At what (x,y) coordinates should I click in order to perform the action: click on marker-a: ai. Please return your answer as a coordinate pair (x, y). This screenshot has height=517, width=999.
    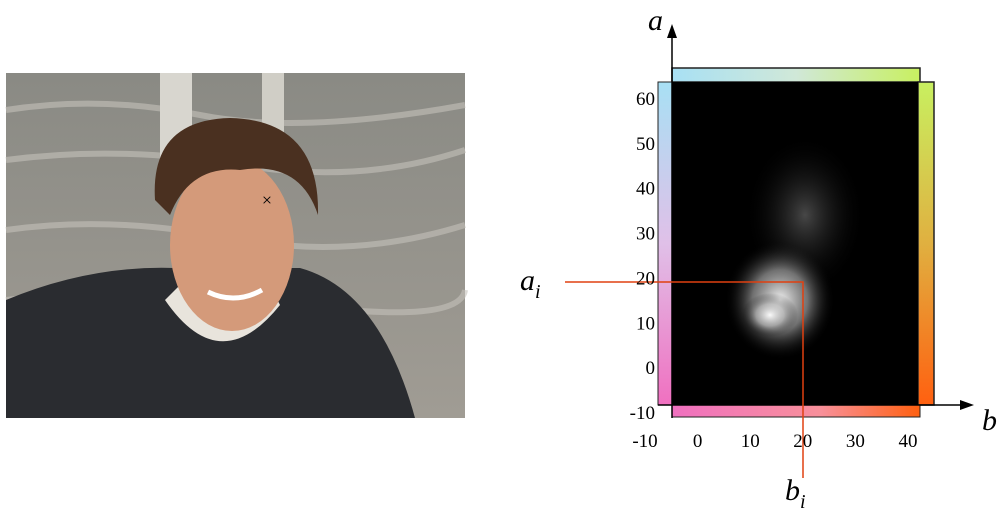
    Looking at the image, I should click on (530, 283).